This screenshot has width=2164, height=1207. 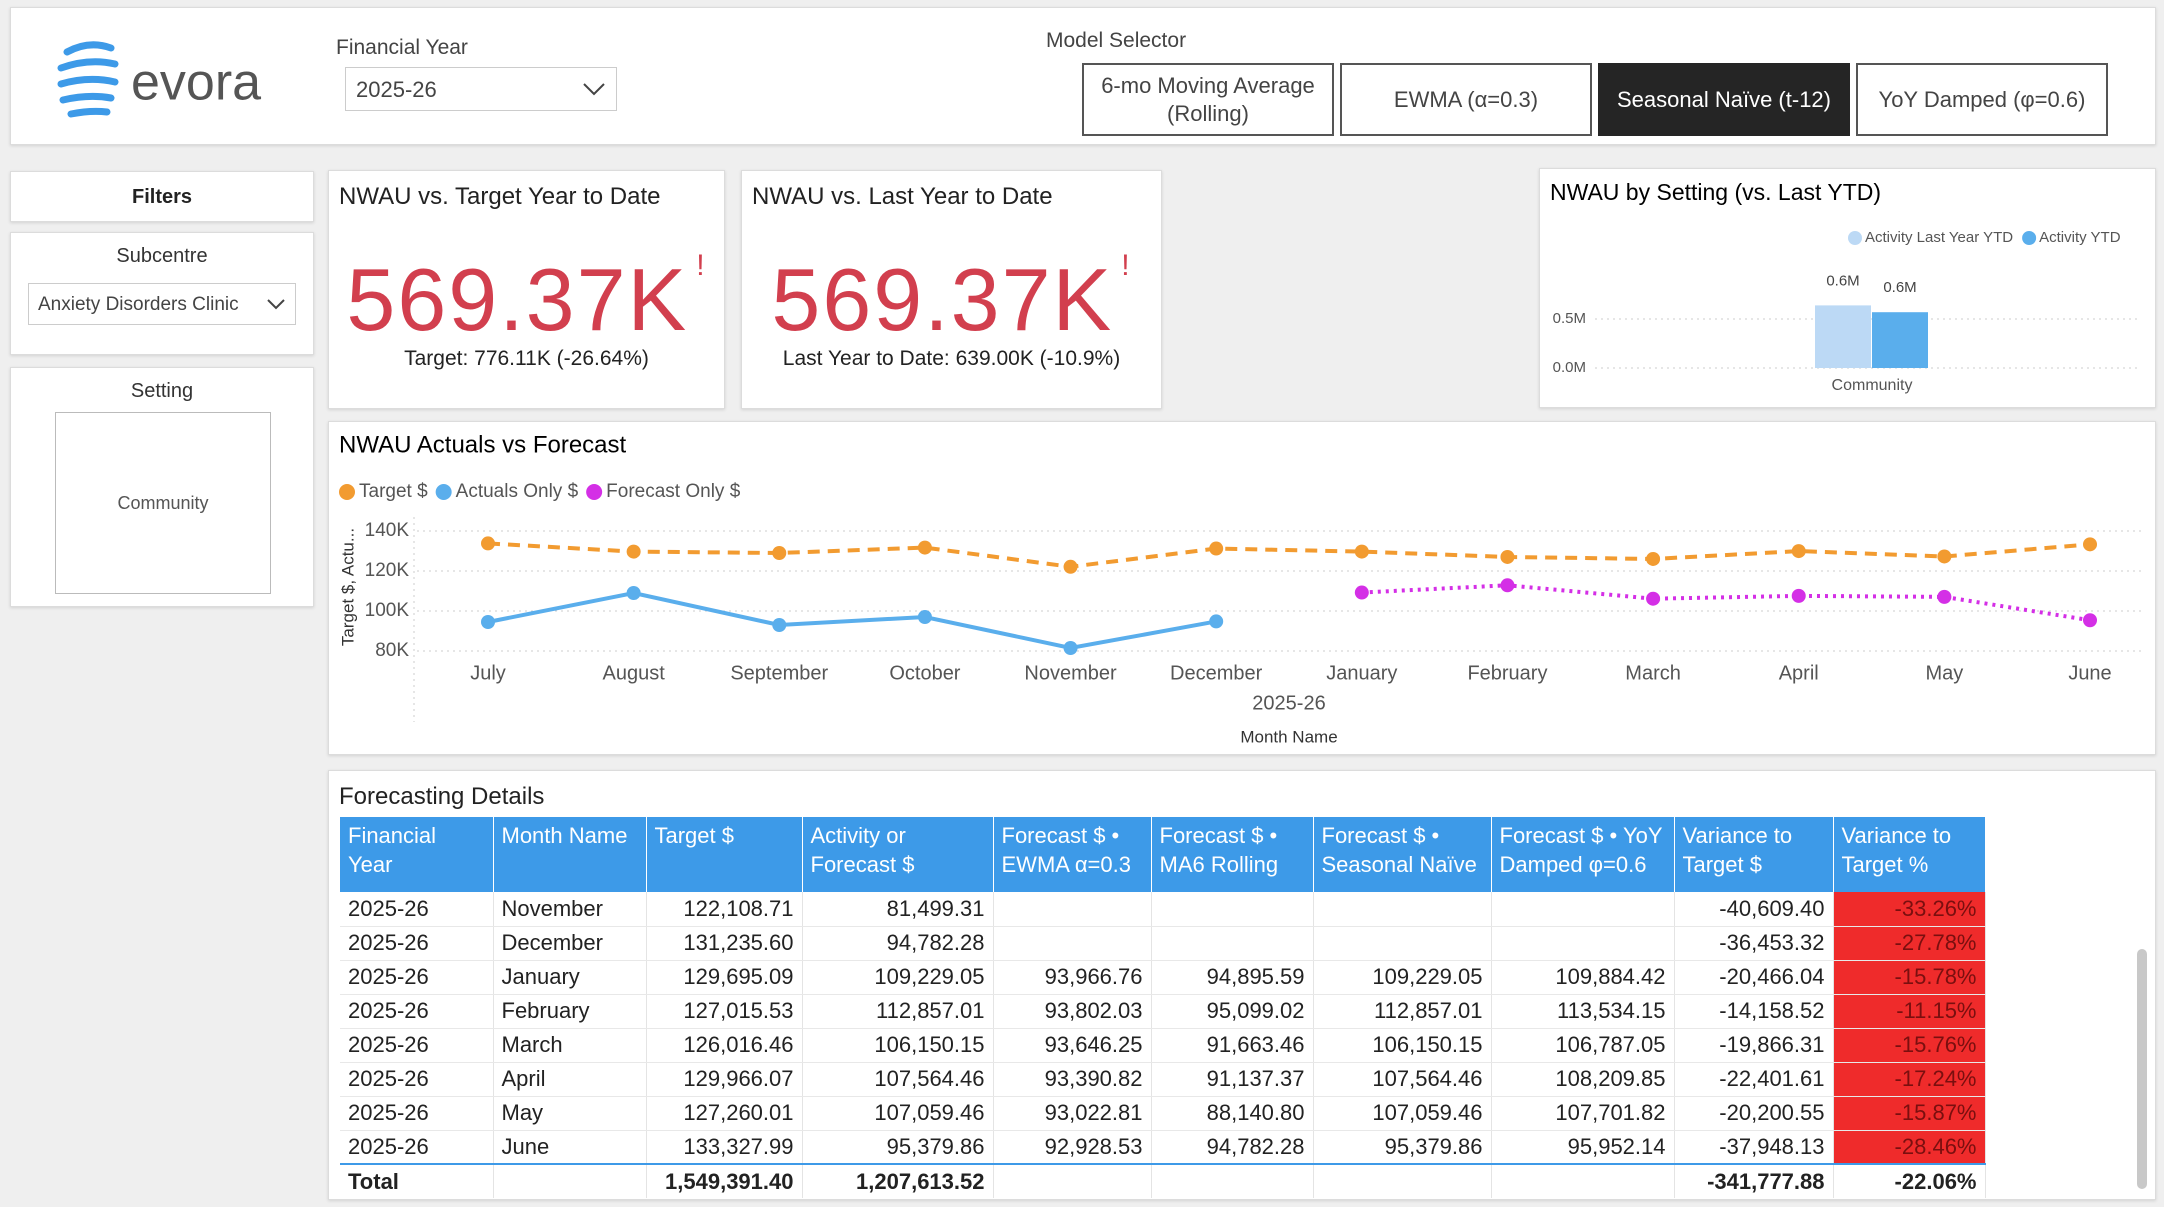 What do you see at coordinates (1216, 673) in the screenshot?
I see `x-tick-label: December` at bounding box center [1216, 673].